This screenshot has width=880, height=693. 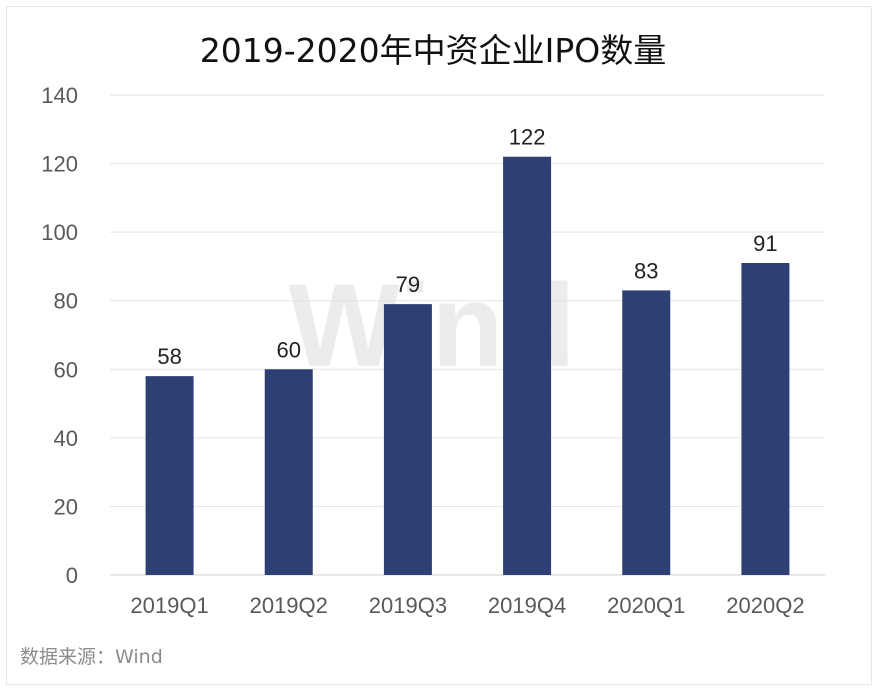 I want to click on x-tick-label: 2019Q1, so click(x=169, y=605).